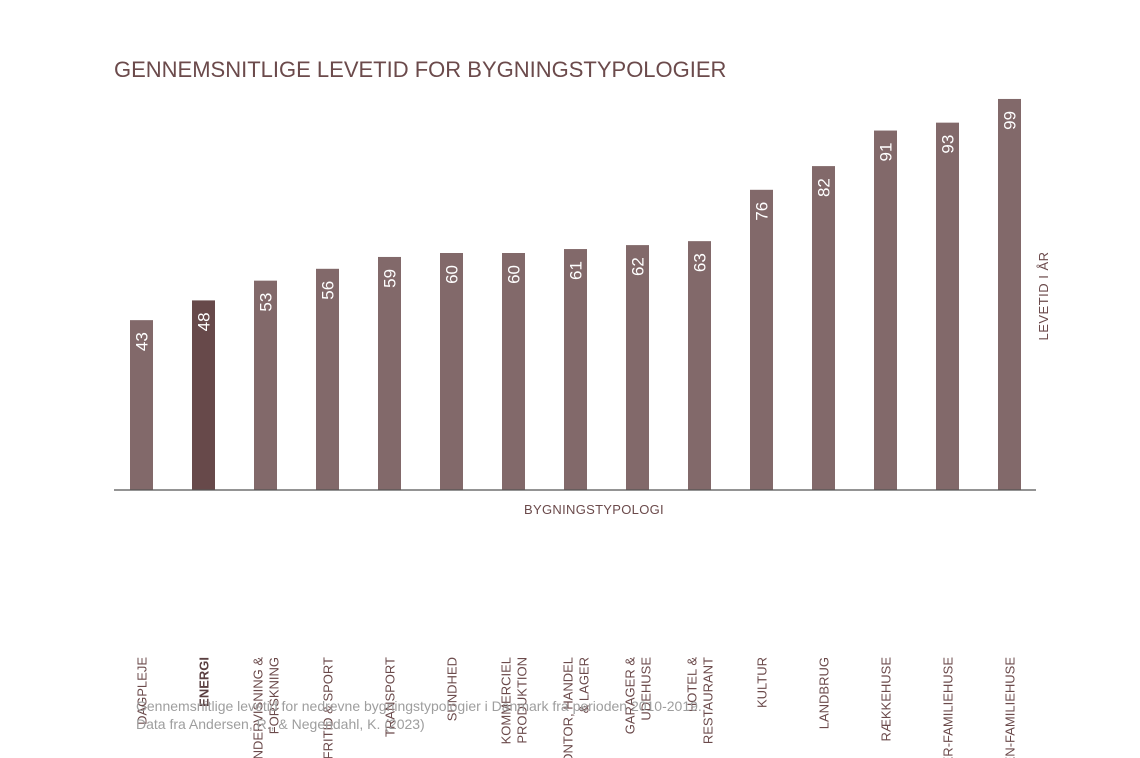 The image size is (1140, 758). I want to click on category-label-10: KULTUR, so click(762, 682).